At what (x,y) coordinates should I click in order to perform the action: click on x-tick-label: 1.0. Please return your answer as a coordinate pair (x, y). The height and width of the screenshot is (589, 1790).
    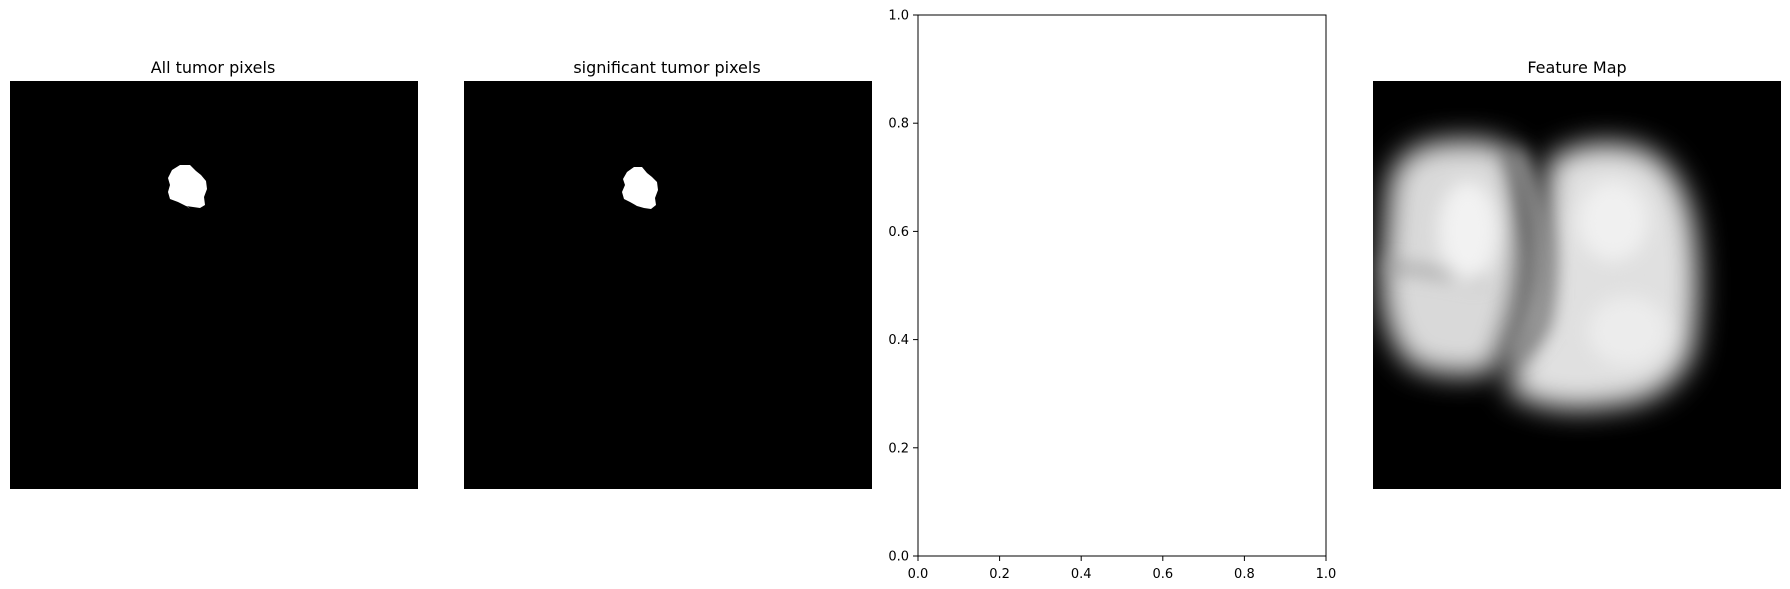
    Looking at the image, I should click on (1326, 574).